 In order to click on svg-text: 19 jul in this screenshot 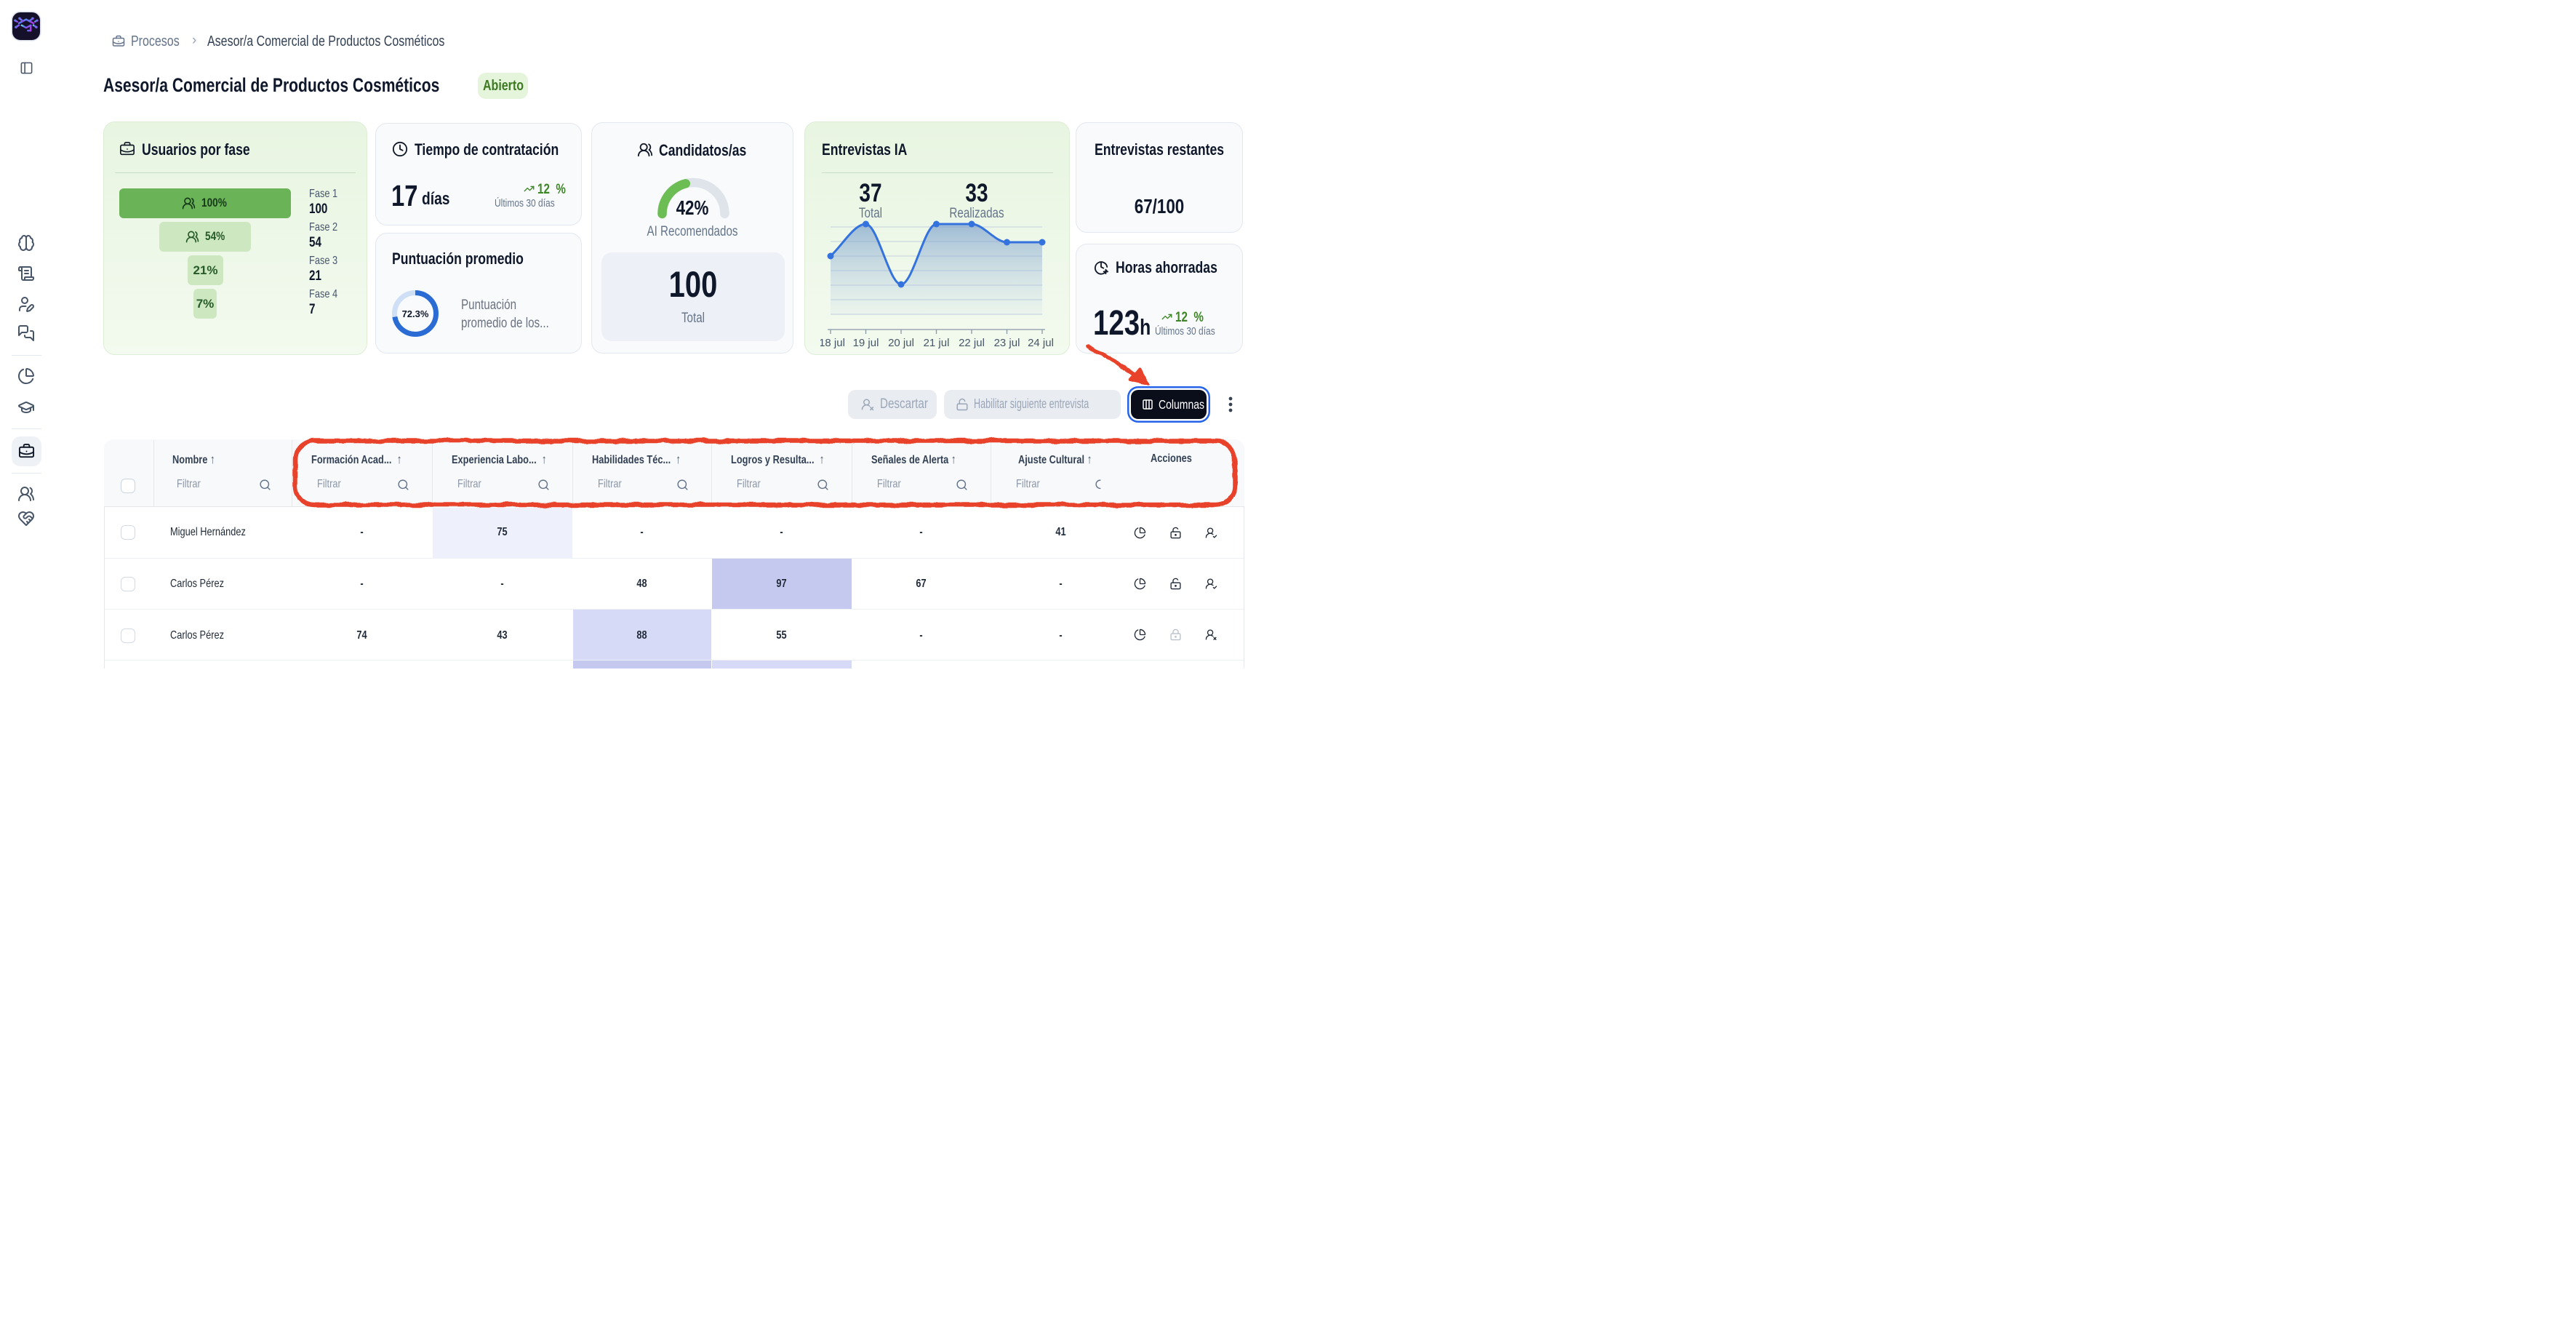, I will do `click(866, 343)`.